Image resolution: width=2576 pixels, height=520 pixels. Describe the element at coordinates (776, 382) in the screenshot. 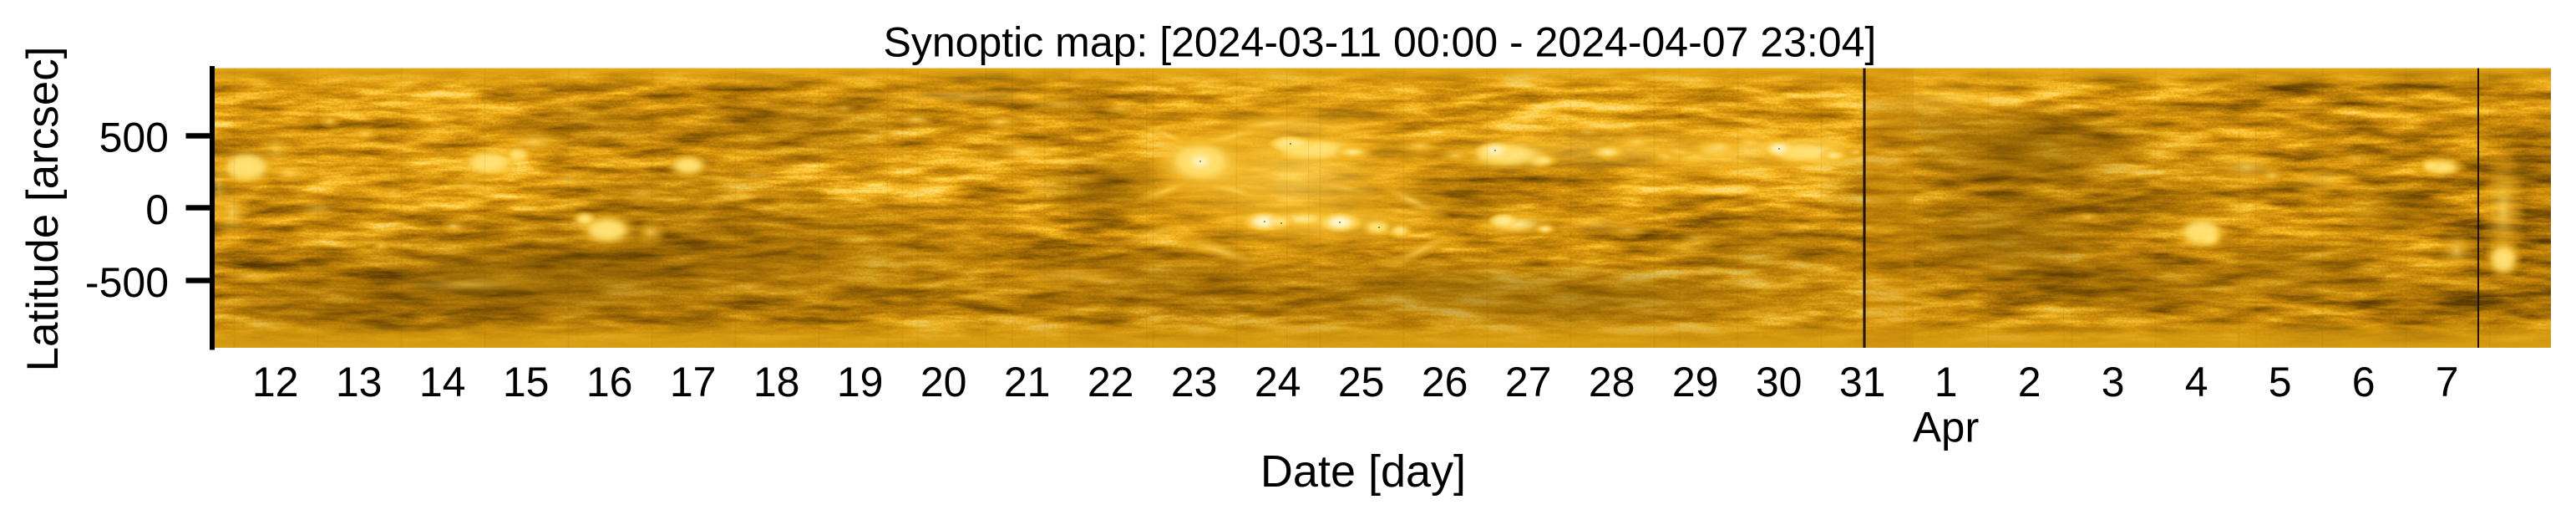

I see `svg-text: 18` at that location.